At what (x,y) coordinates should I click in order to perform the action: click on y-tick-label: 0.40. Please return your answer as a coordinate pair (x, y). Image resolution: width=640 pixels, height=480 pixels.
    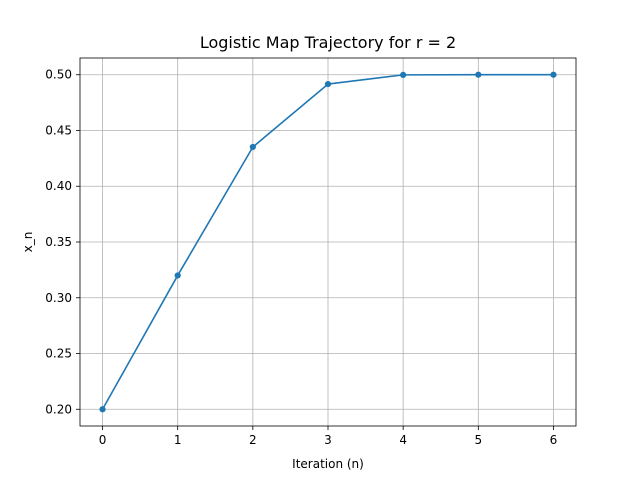
    Looking at the image, I should click on (58, 186).